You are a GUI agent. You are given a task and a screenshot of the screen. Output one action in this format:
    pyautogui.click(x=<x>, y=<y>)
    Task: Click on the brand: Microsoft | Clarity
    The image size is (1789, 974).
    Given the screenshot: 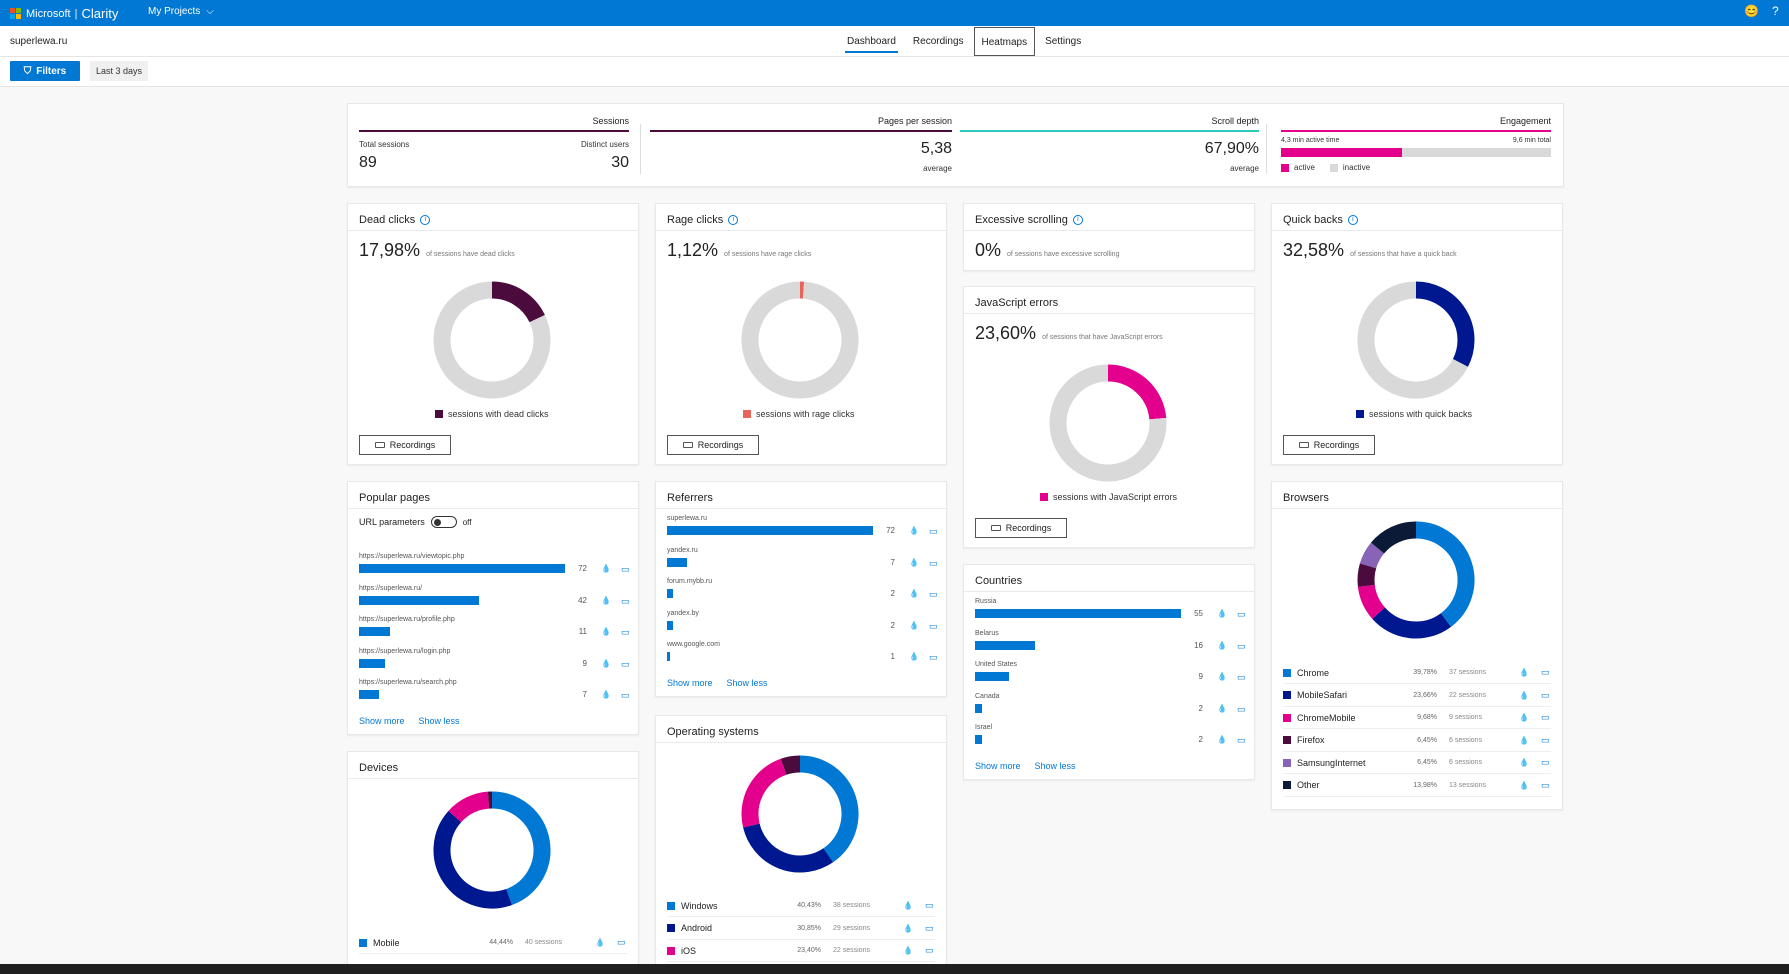 What is the action you would take?
    pyautogui.click(x=64, y=13)
    